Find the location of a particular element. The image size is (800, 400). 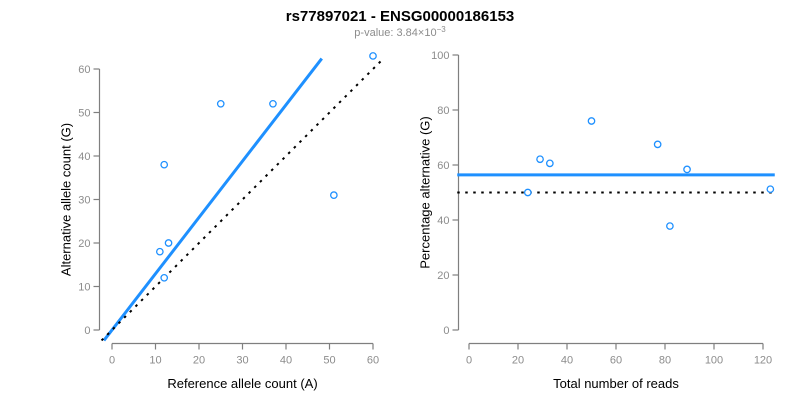

x-tick-label: 30 is located at coordinates (242, 361).